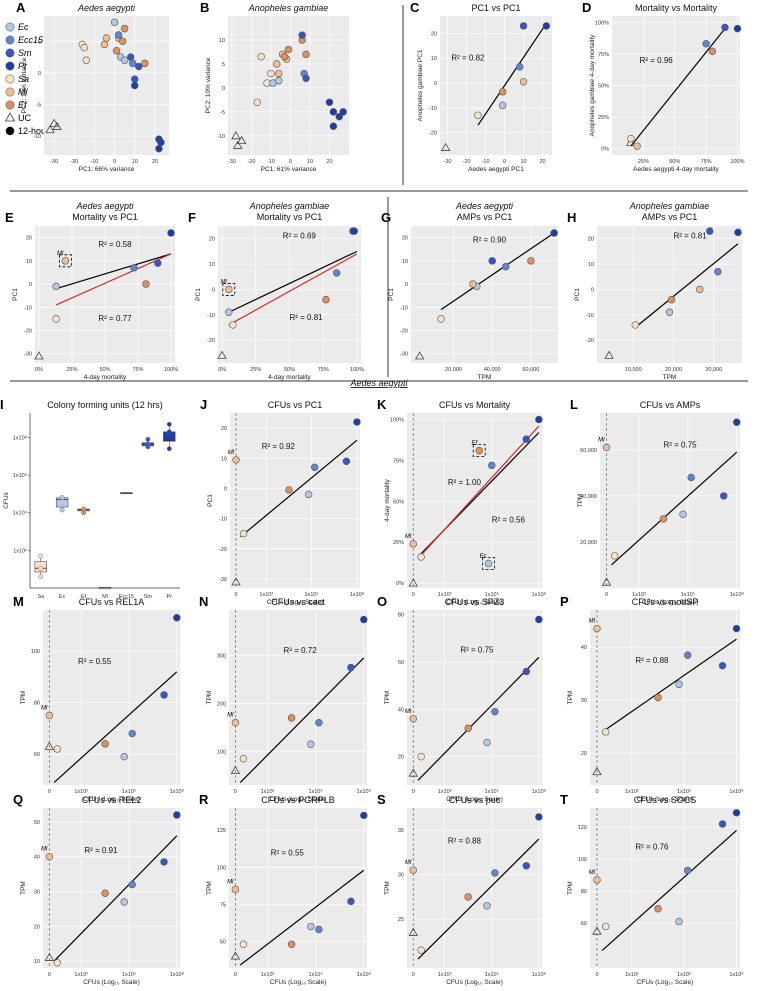  I want to click on panel-letter: P, so click(564, 601).